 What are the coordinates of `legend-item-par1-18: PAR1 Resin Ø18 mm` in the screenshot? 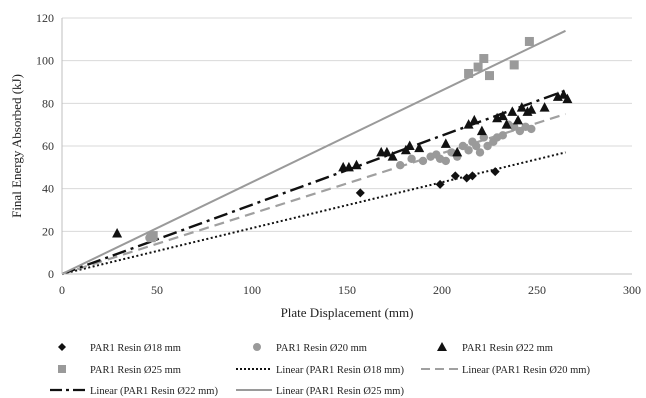 It's located at (119, 348).